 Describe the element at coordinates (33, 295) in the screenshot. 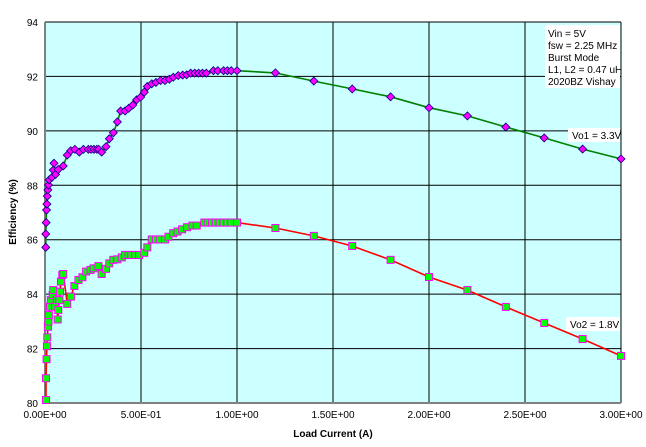

I see `y-tick-label: 84` at that location.